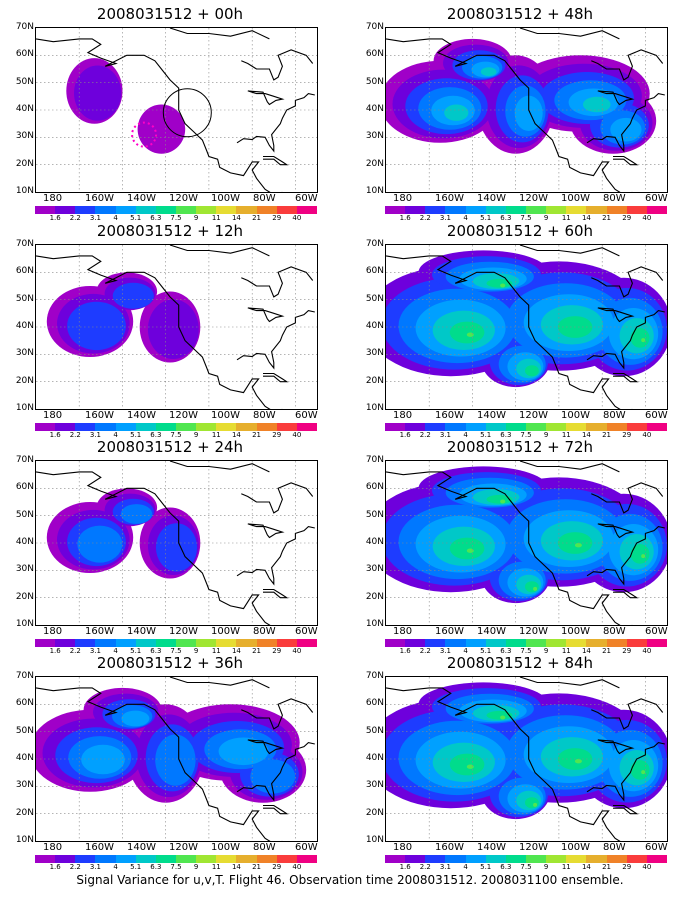 The width and height of the screenshot is (700, 900). What do you see at coordinates (216, 651) in the screenshot?
I see `colorbar-label: 11` at bounding box center [216, 651].